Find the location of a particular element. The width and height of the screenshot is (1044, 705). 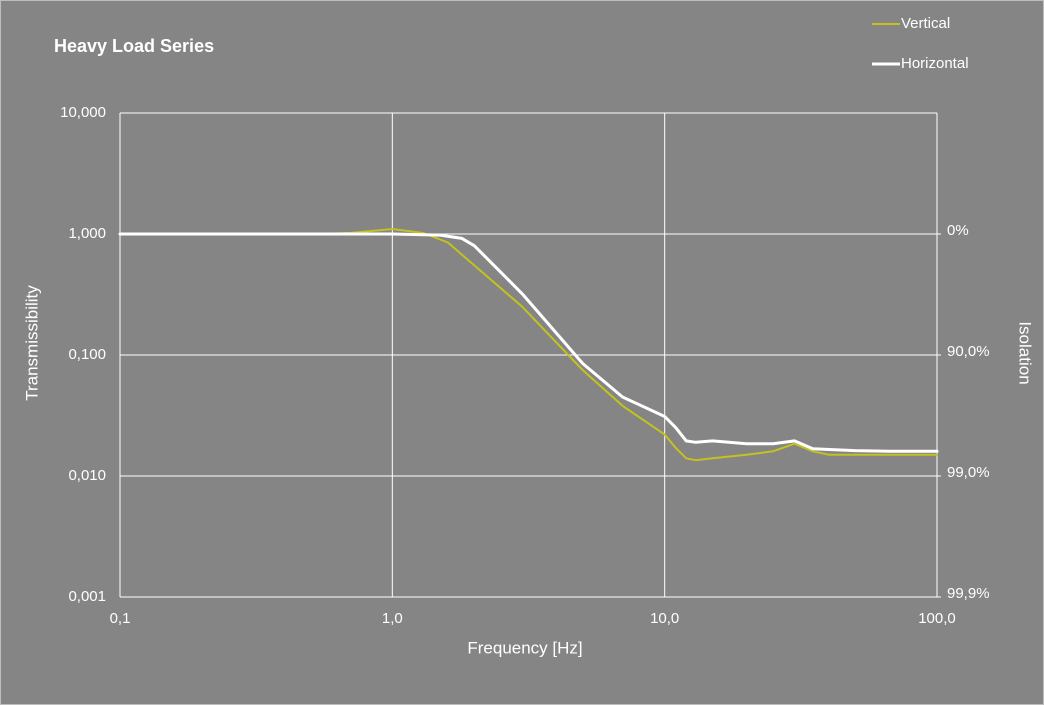

x-tick-label: 0,1 is located at coordinates (120, 618).